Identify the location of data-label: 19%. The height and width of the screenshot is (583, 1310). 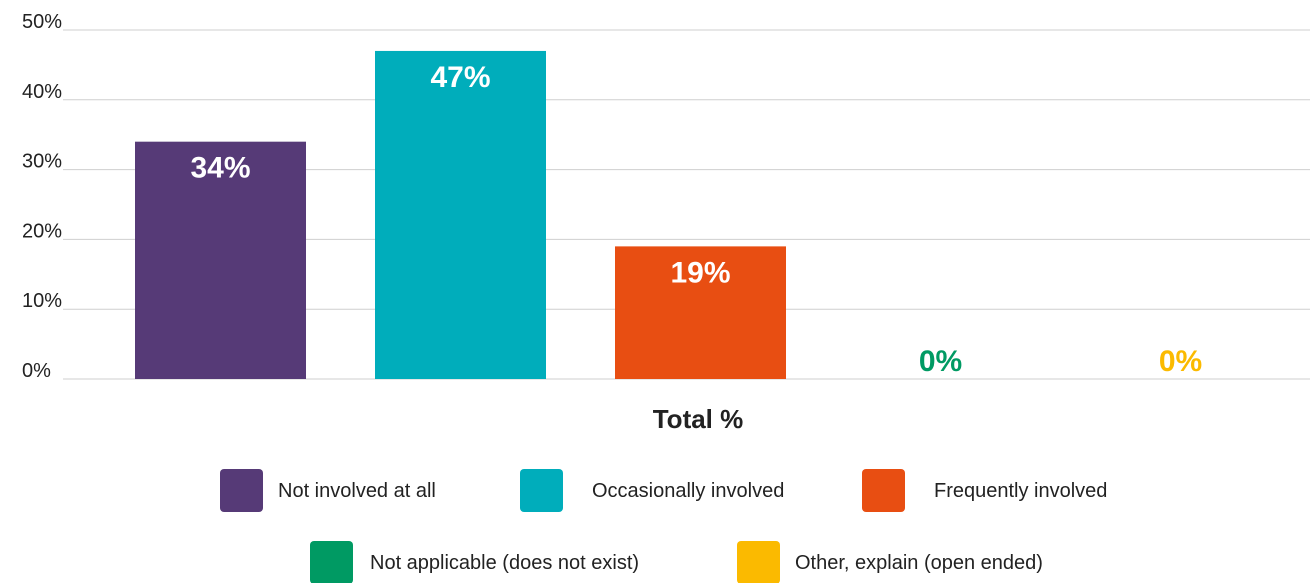
(700, 272).